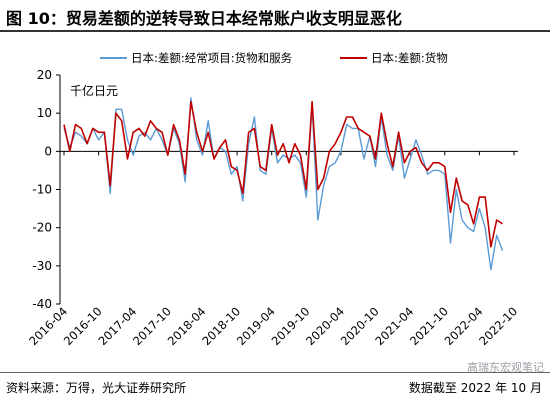 The width and height of the screenshot is (550, 400). What do you see at coordinates (44, 75) in the screenshot?
I see `y-tick-label: 20` at bounding box center [44, 75].